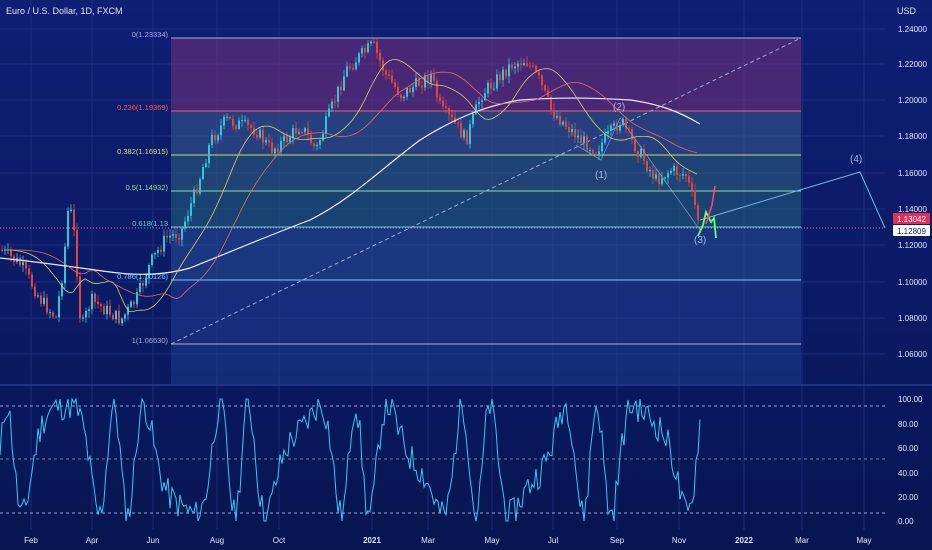 Image resolution: width=932 pixels, height=550 pixels. I want to click on time-tick: Sep, so click(617, 540).